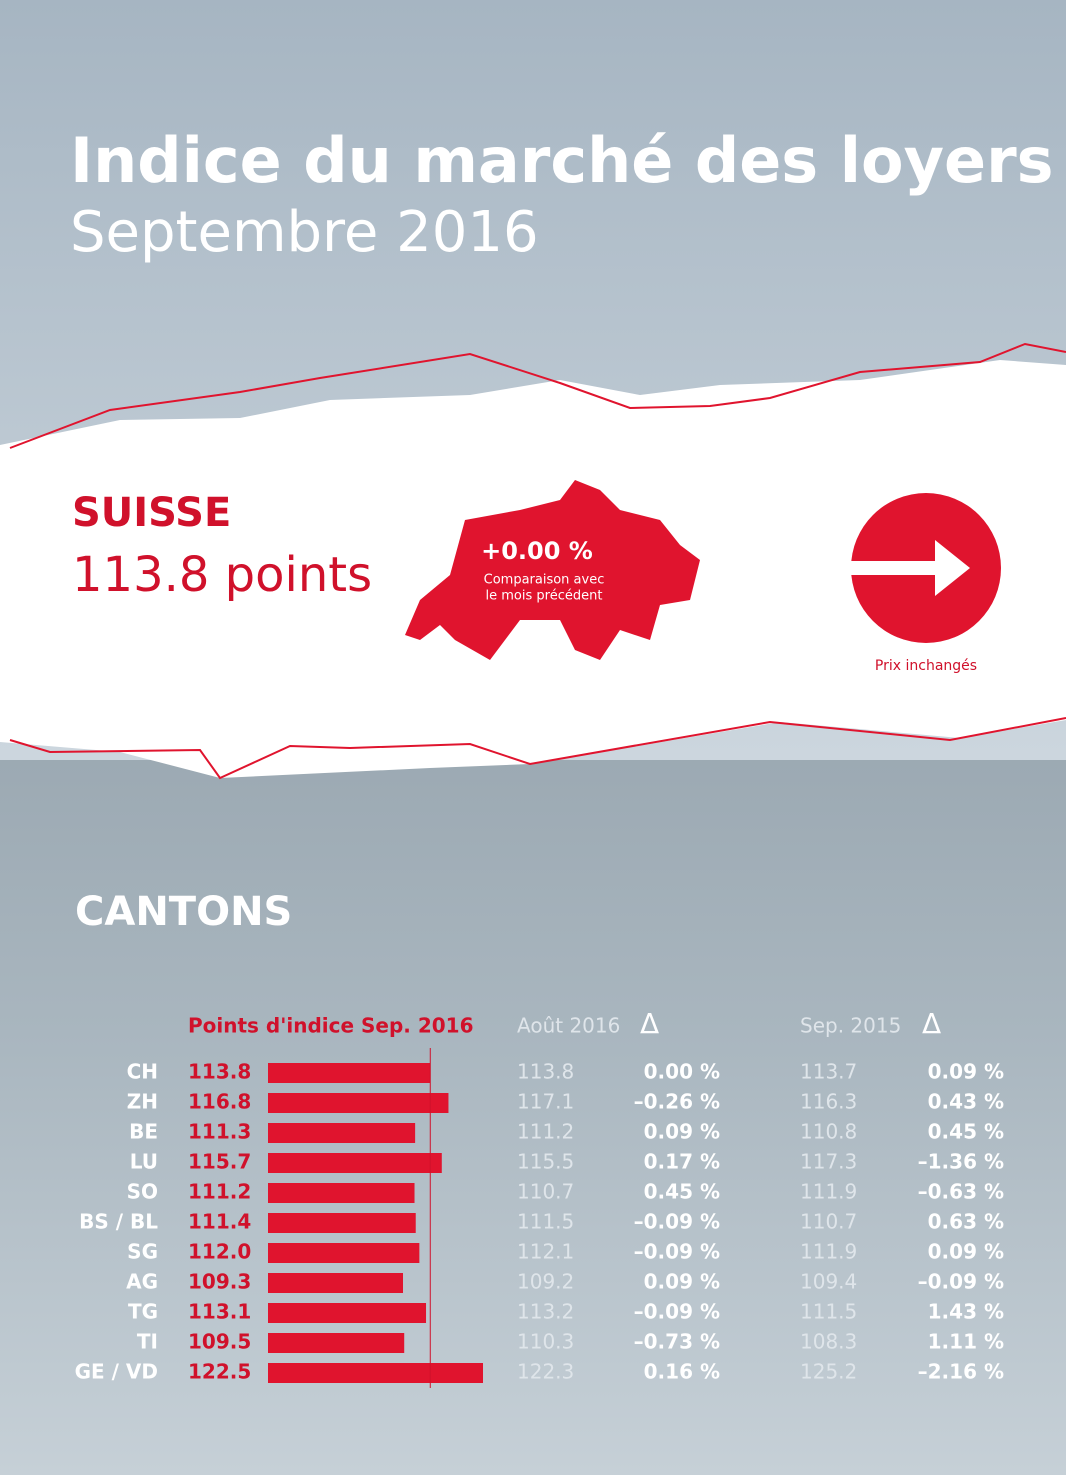 The image size is (1066, 1475). I want to click on suisse-change: +0.00 %, so click(537, 551).